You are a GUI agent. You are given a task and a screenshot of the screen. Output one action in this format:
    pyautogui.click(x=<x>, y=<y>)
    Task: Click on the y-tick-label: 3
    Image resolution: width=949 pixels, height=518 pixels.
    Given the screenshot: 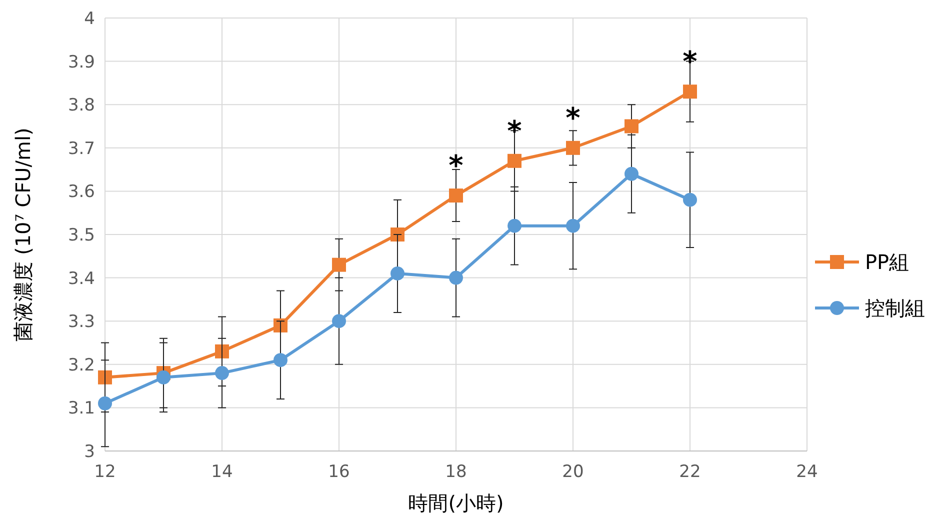 What is the action you would take?
    pyautogui.click(x=89, y=452)
    